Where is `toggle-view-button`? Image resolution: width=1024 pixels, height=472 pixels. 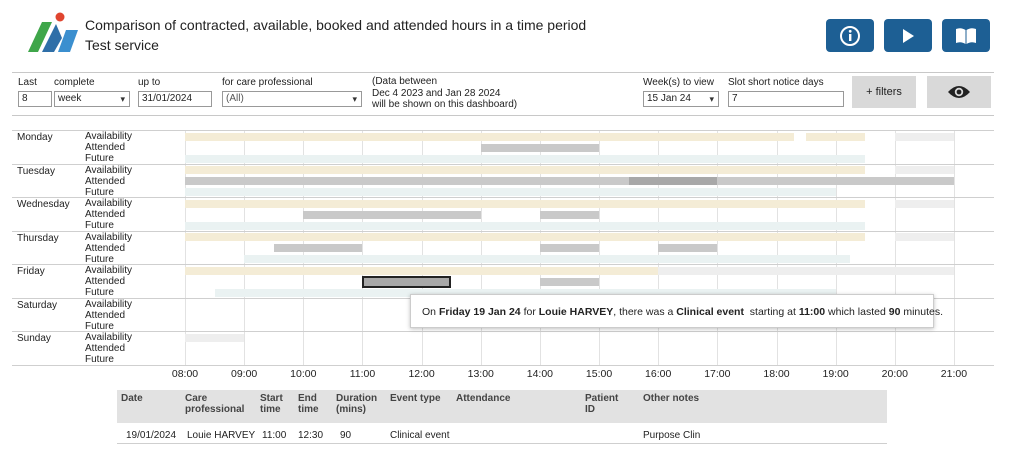 toggle-view-button is located at coordinates (959, 92).